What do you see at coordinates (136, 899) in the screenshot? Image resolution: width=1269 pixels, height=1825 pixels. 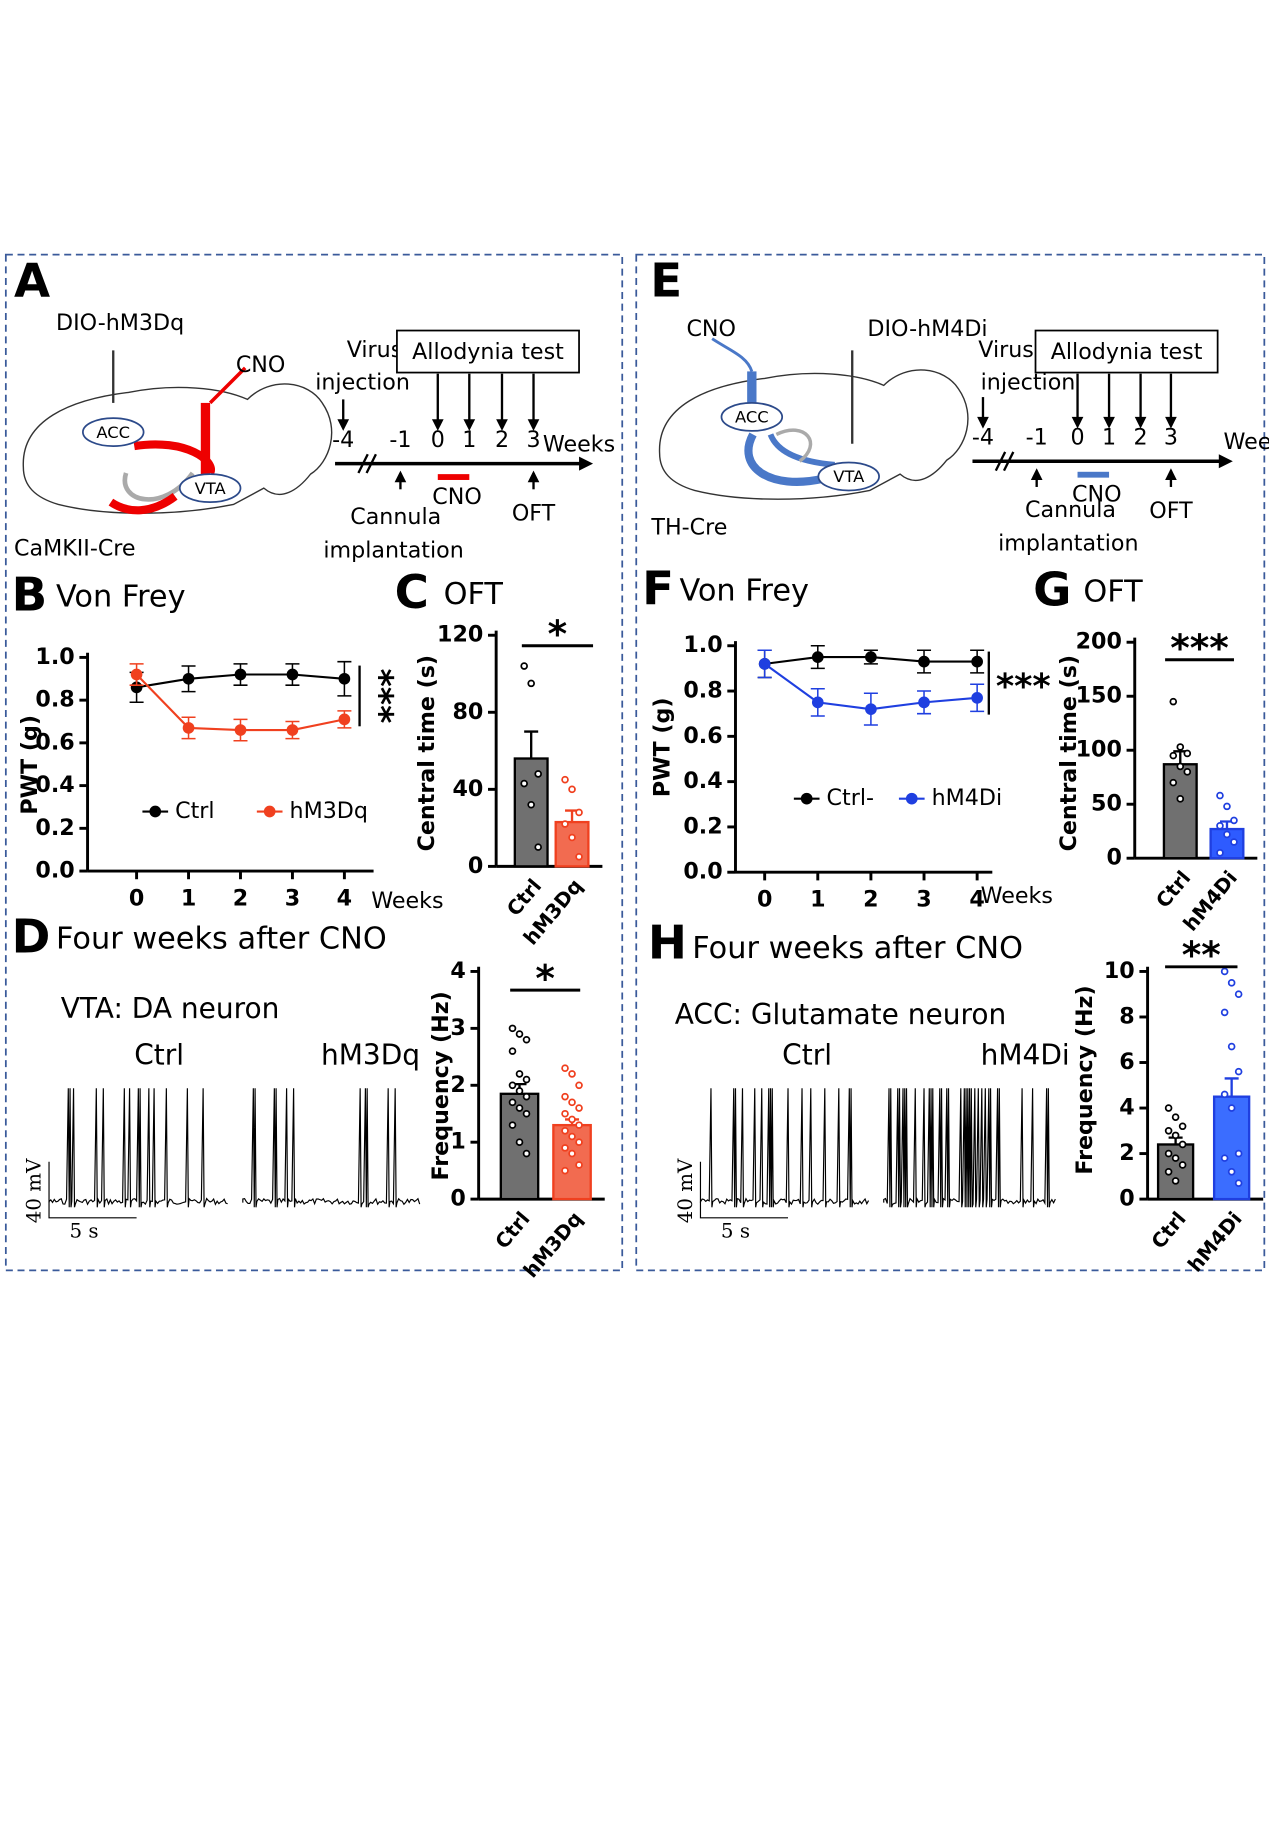 I see `x-tick-label: 0` at bounding box center [136, 899].